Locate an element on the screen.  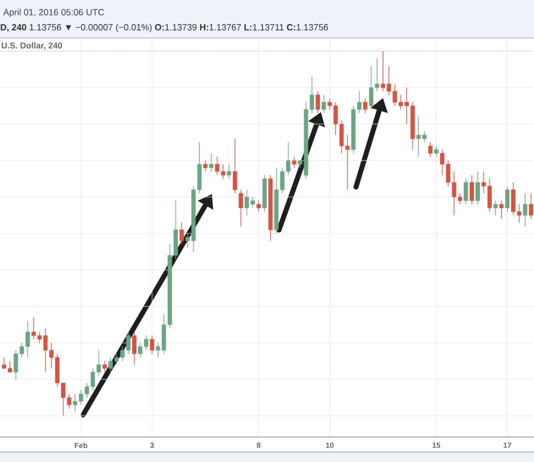
text: D, 240 1.13756 ▼ −0.00007 (−0.01%) O:1.13739 H:1.13767 L:1.13711 C:1.13756 is located at coordinates (164, 28).